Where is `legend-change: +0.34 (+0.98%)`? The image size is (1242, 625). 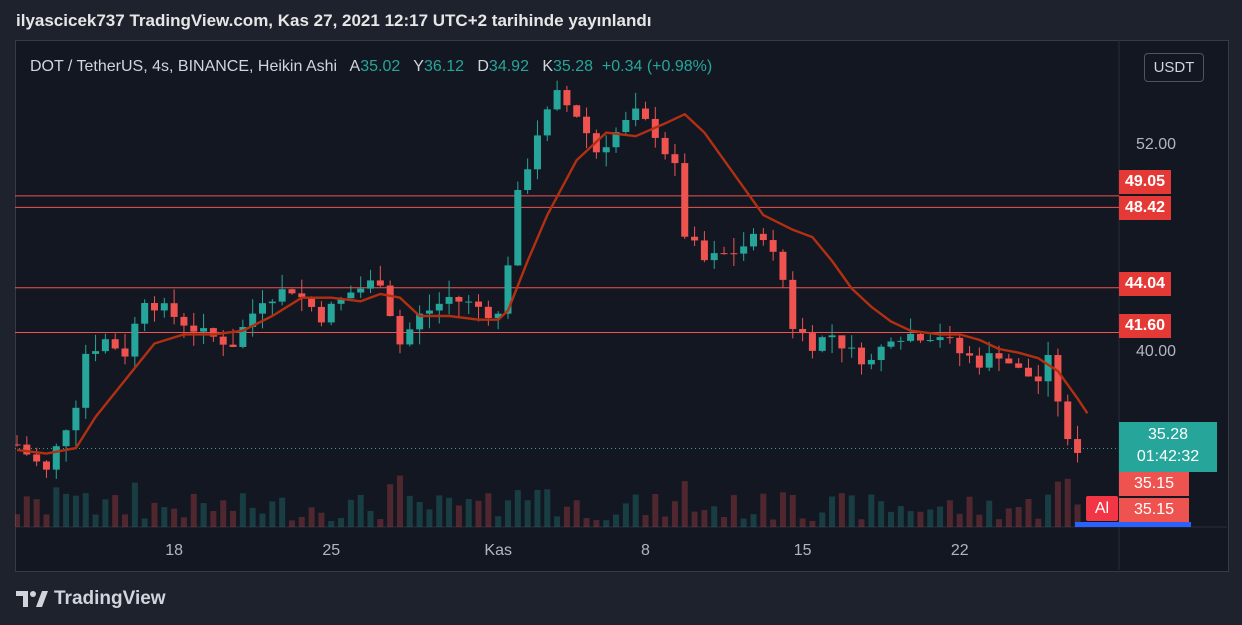 legend-change: +0.34 (+0.98%) is located at coordinates (657, 66).